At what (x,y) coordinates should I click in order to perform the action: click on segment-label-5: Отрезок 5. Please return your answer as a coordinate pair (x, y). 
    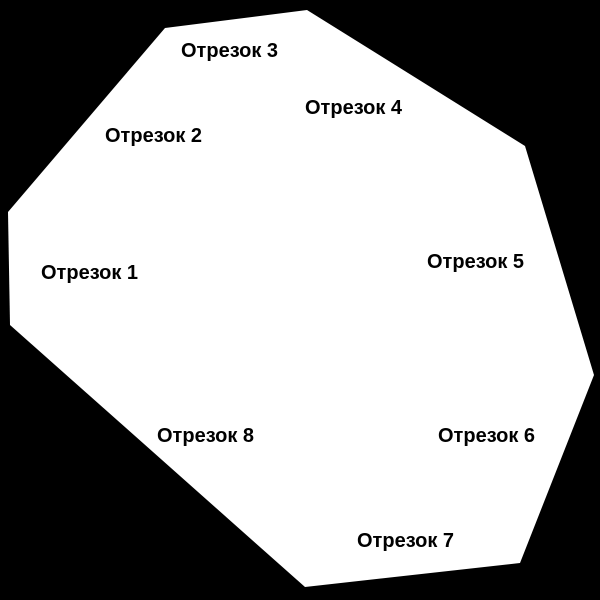
    Looking at the image, I should click on (475, 262).